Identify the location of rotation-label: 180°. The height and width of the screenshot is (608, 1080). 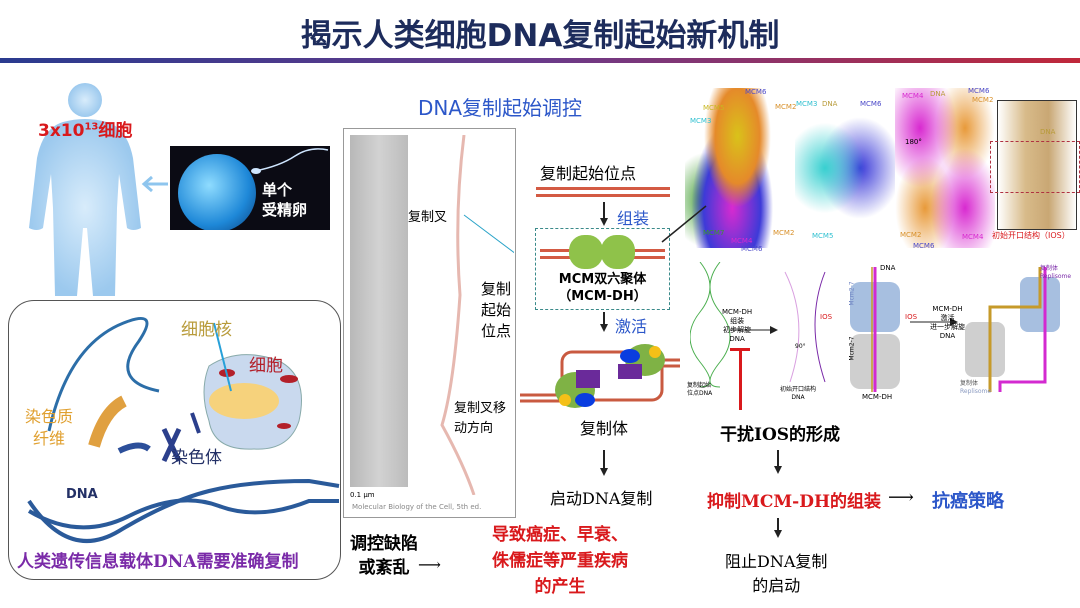
(913, 142).